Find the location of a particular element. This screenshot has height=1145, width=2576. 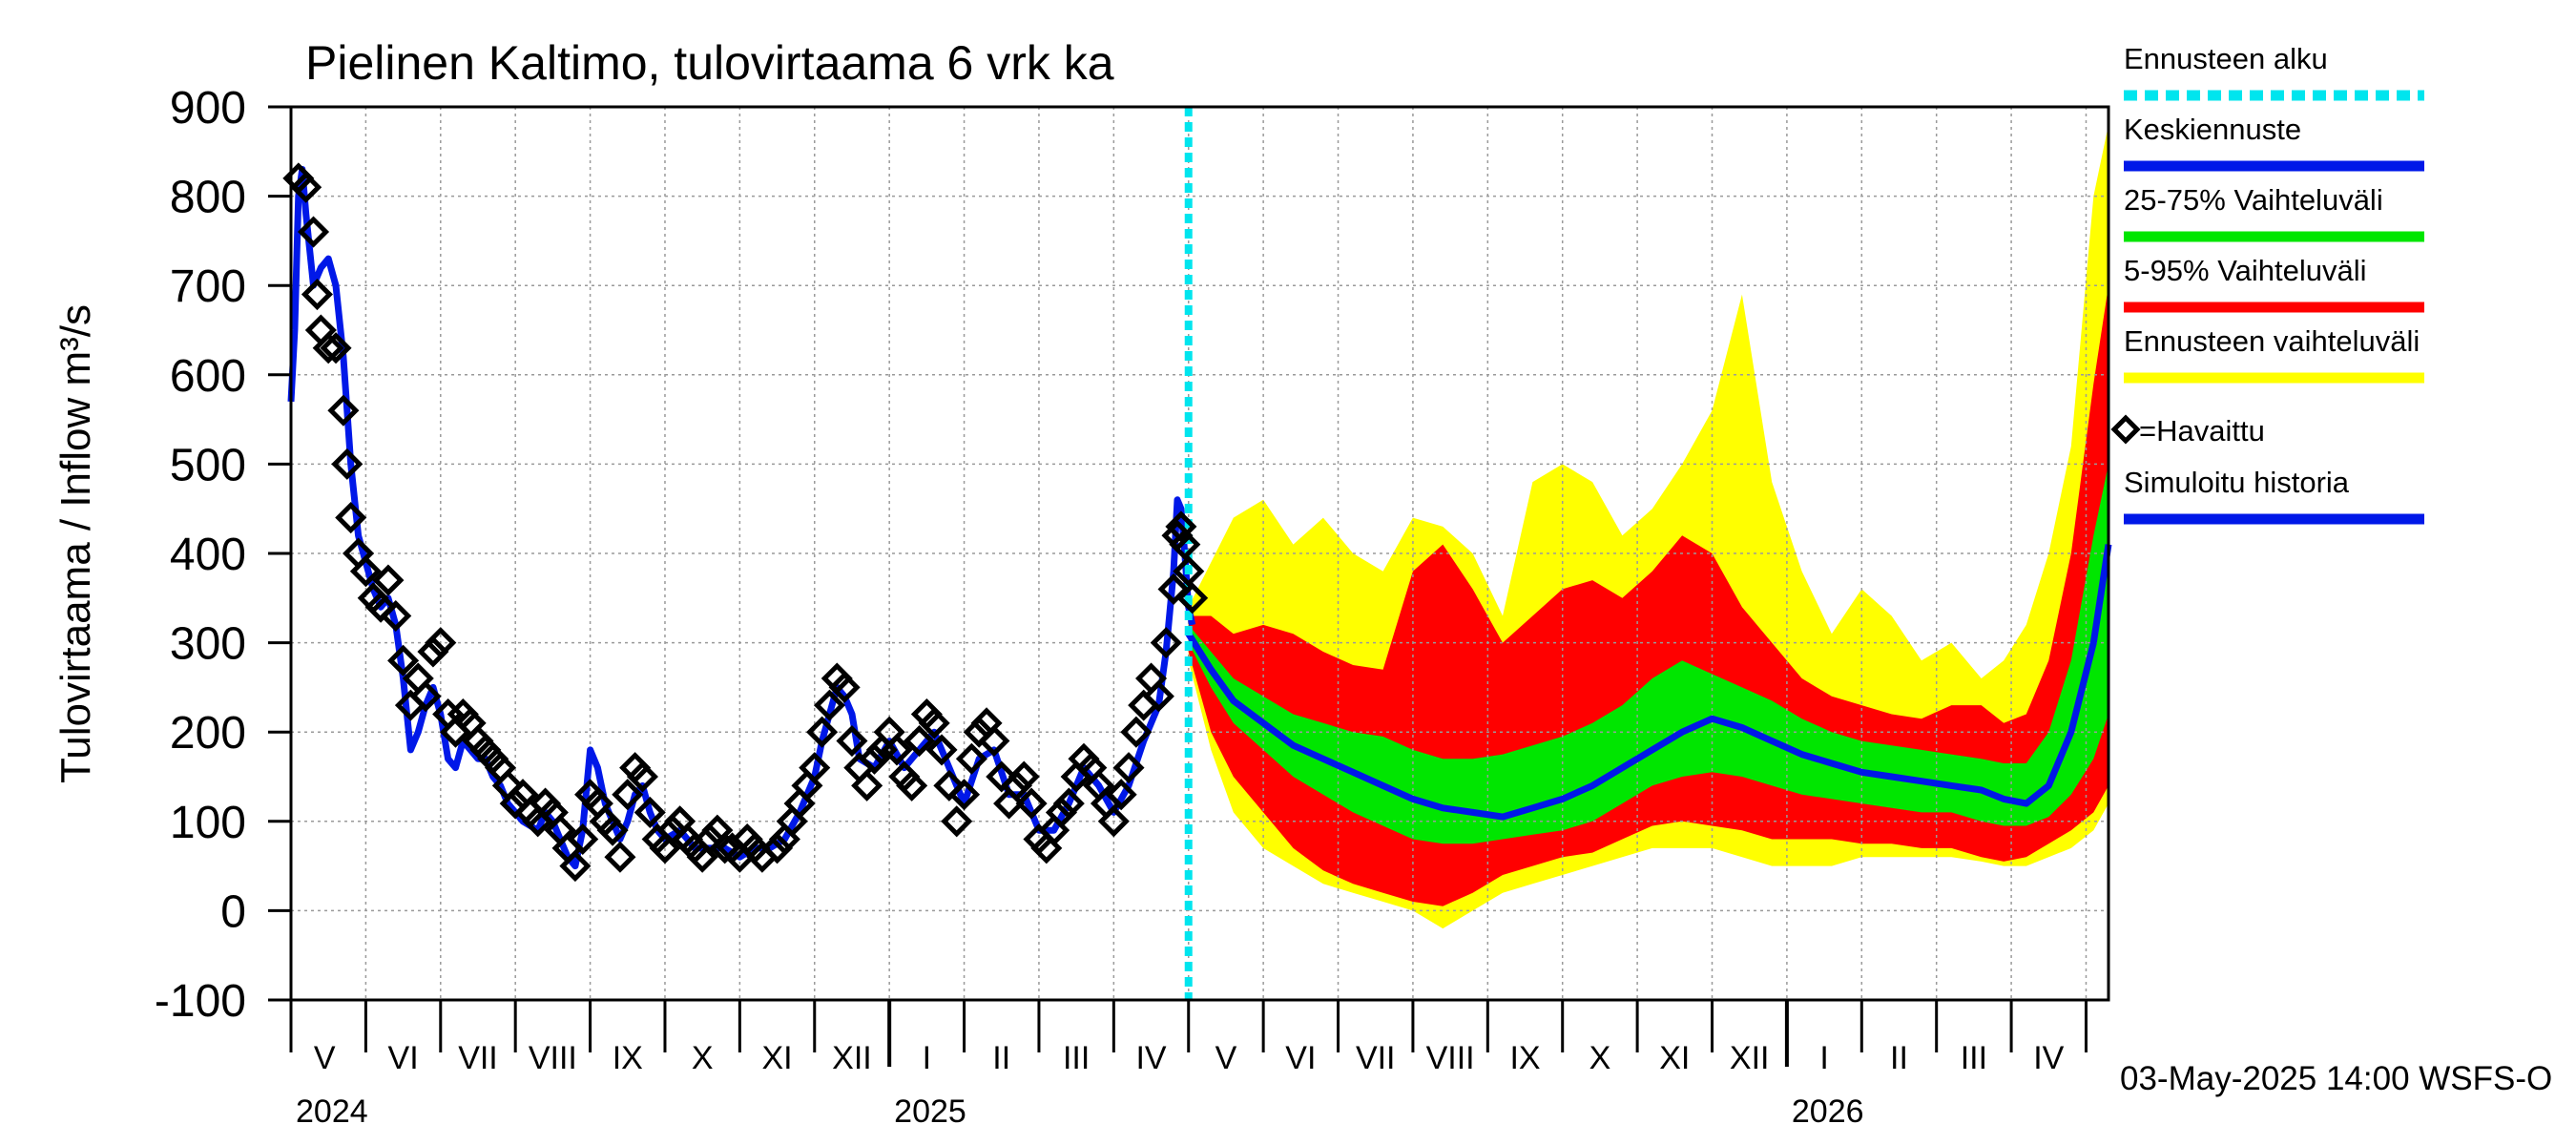

month-label: IX is located at coordinates (1524, 1058).